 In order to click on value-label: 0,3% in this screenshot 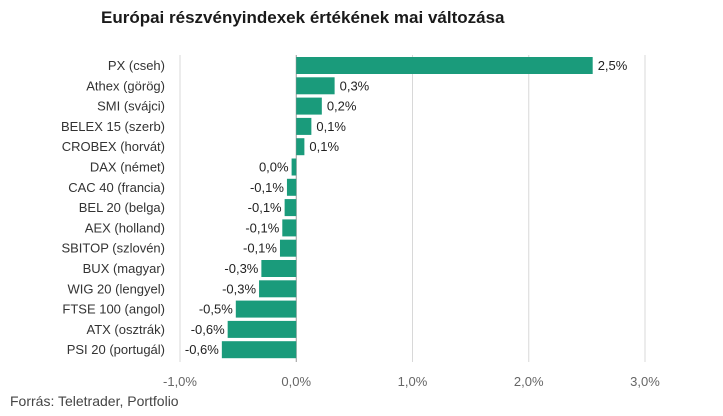, I will do `click(355, 85)`.